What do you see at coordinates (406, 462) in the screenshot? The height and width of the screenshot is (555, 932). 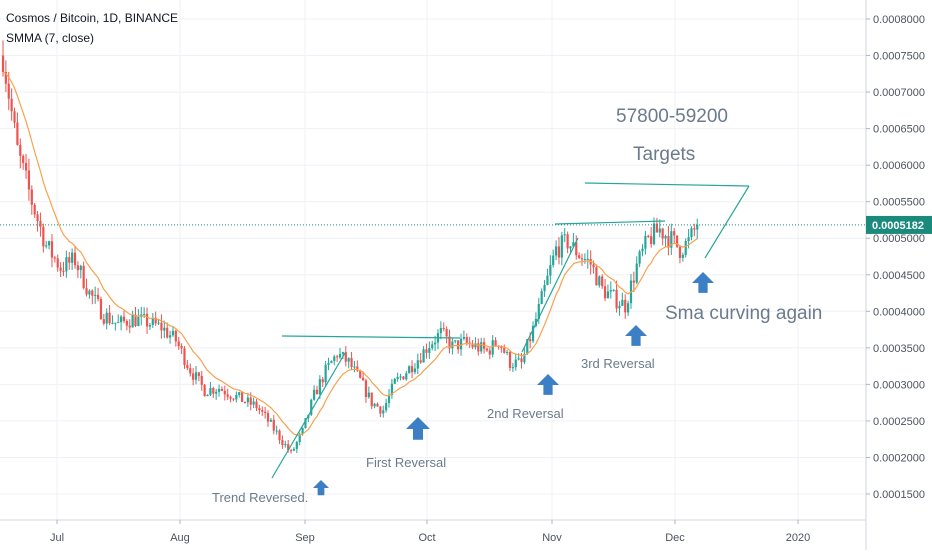 I see `annotation-first-reversal: First Reversal` at bounding box center [406, 462].